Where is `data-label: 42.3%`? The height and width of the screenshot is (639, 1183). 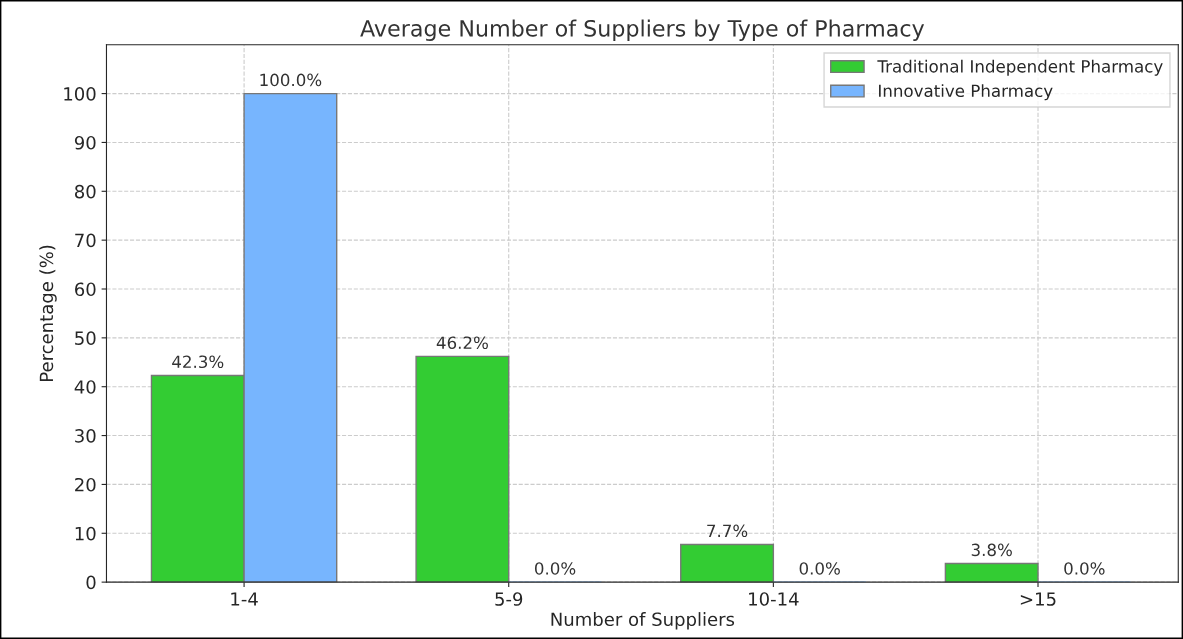 data-label: 42.3% is located at coordinates (198, 362).